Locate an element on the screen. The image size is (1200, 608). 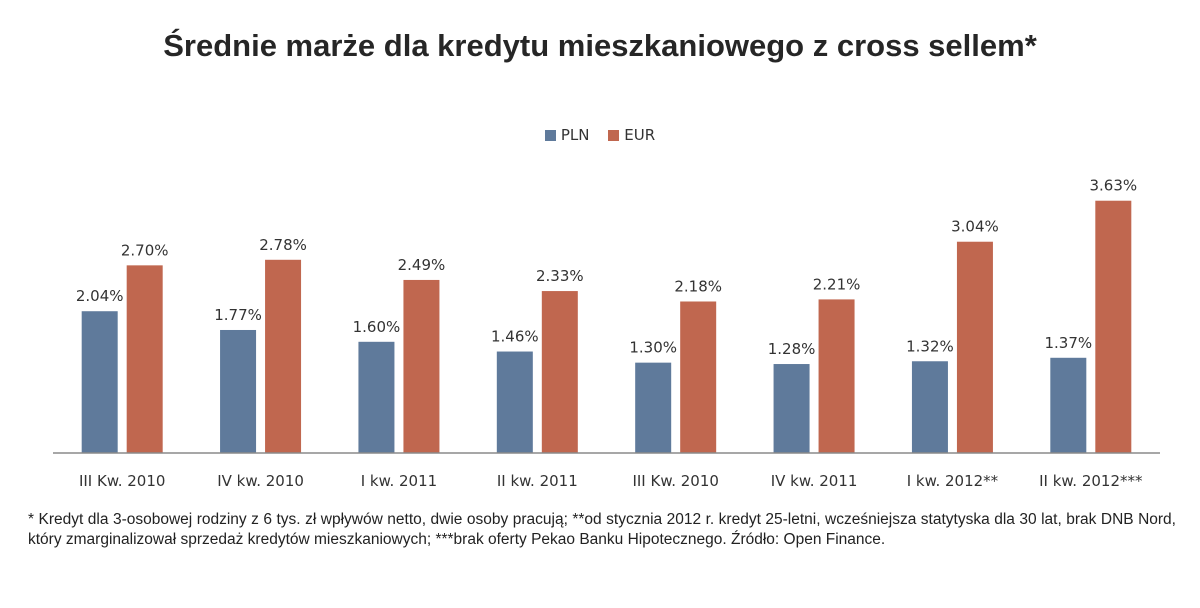
x-tick-label-4: III Kw. 2010 is located at coordinates (675, 481).